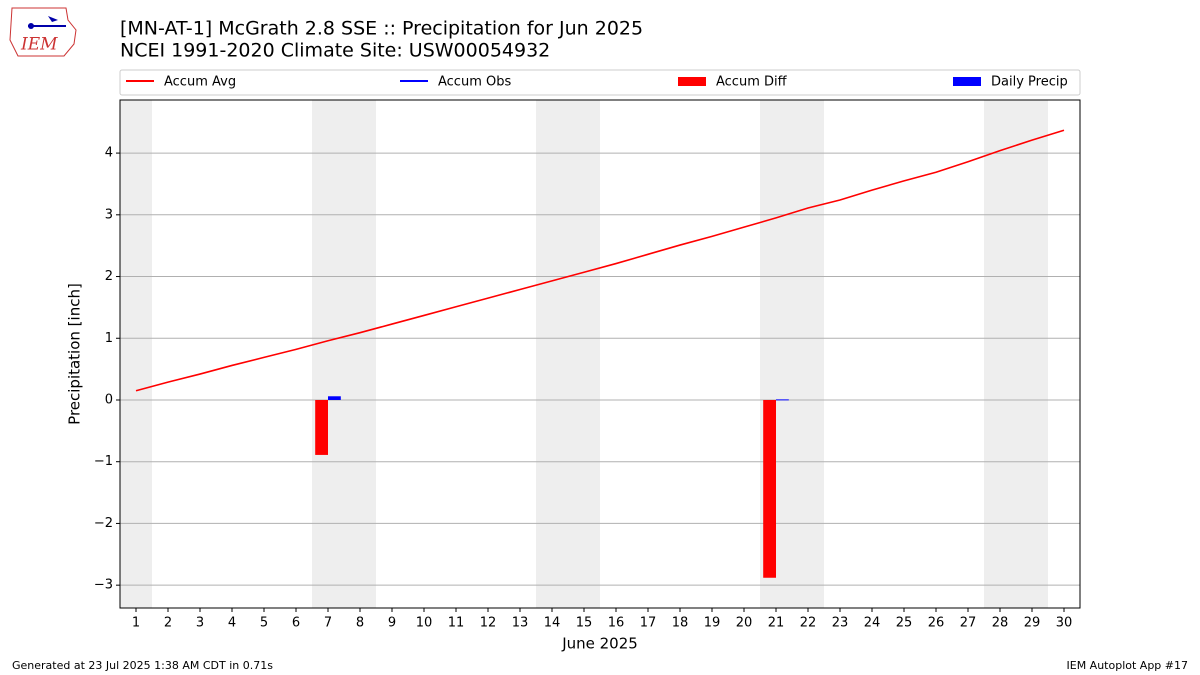 The image size is (1200, 675). What do you see at coordinates (488, 623) in the screenshot?
I see `x-tick-label: 12` at bounding box center [488, 623].